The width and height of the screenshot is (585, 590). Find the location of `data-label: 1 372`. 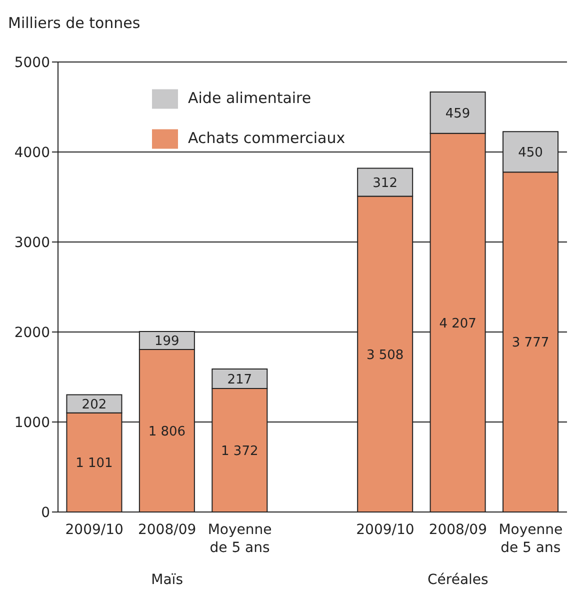

data-label: 1 372 is located at coordinates (239, 451).